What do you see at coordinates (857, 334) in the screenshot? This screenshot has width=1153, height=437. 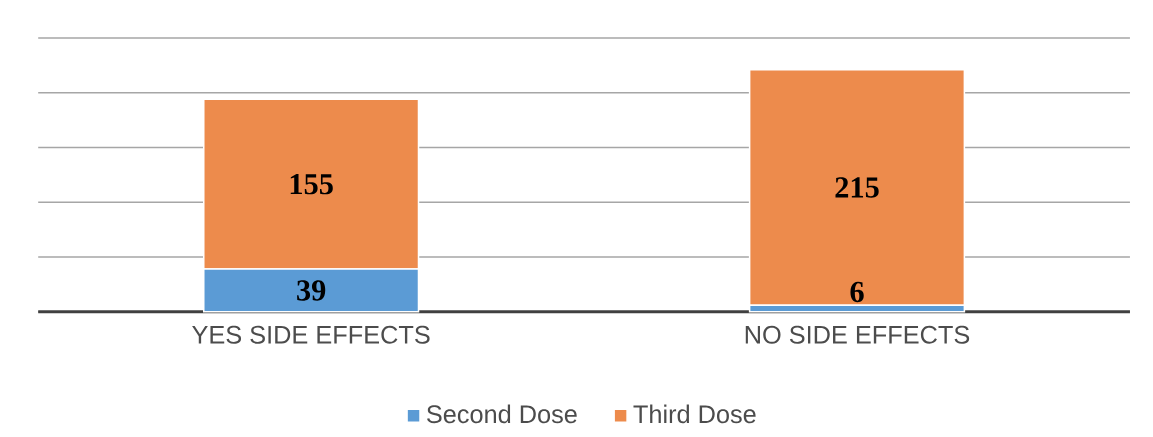 I see `x-tick-label: NO SIDE EFFECTS` at bounding box center [857, 334].